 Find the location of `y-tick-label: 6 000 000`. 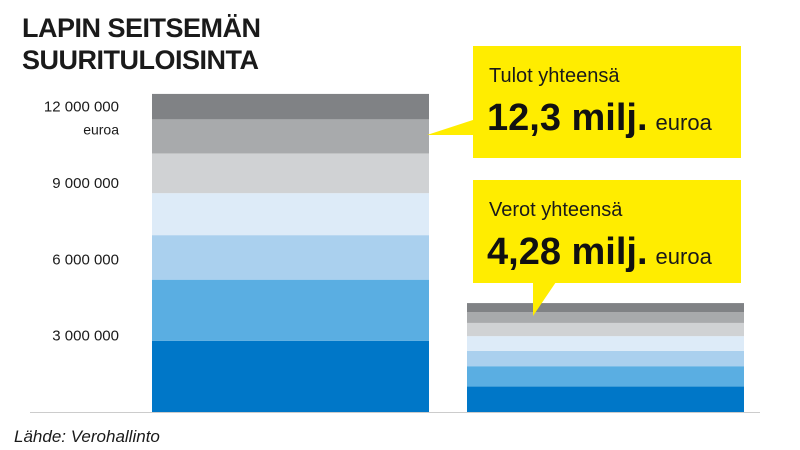

y-tick-label: 6 000 000 is located at coordinates (85, 259).